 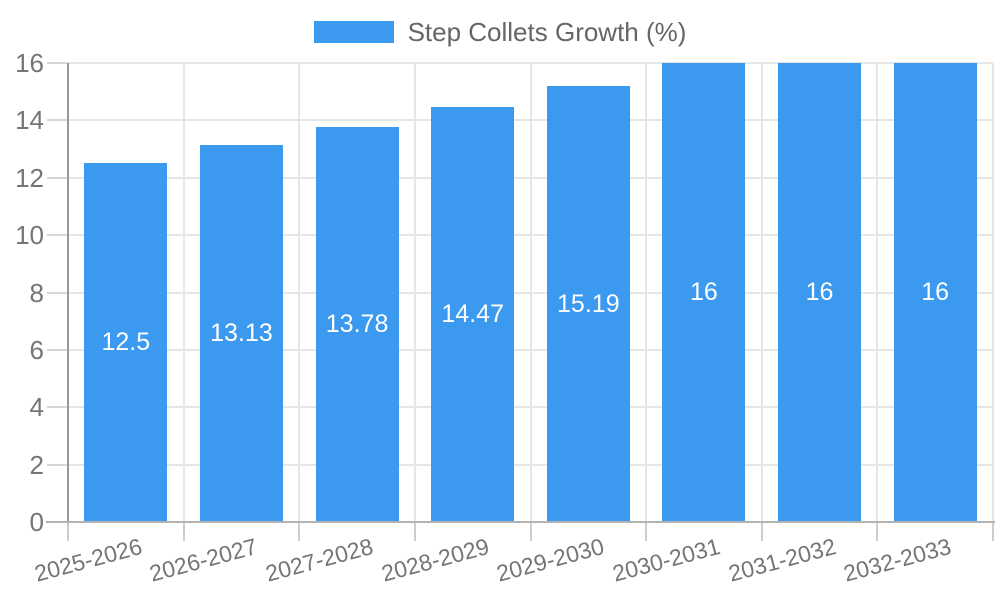 I want to click on bar-value-label: 15.19, so click(x=588, y=303).